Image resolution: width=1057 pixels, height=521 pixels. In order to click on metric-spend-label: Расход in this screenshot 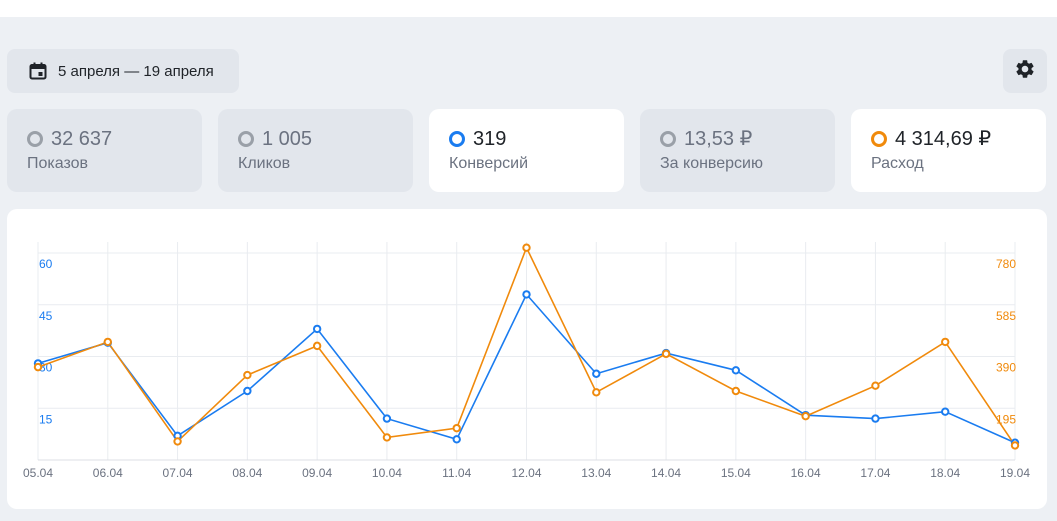, I will do `click(897, 163)`.